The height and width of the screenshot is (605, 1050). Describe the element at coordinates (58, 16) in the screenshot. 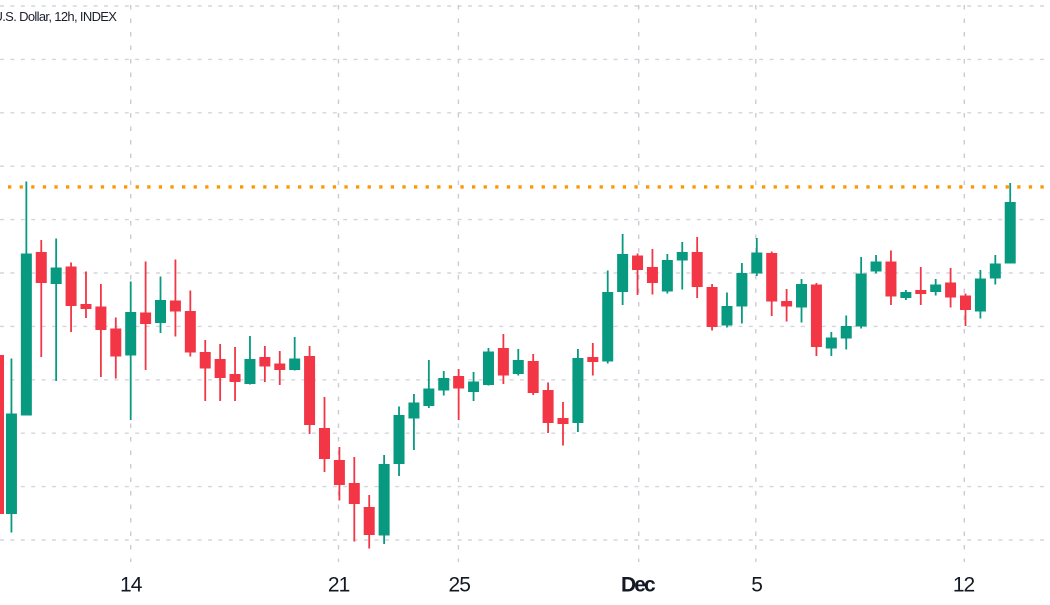

I see `svg-text: U.S. Dollar, 12h, INDEX` at that location.